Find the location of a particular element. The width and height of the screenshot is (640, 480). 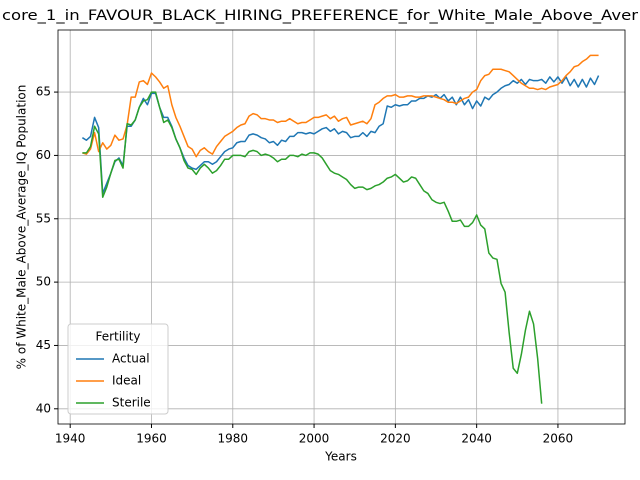

legend-box is located at coordinates (118, 369).